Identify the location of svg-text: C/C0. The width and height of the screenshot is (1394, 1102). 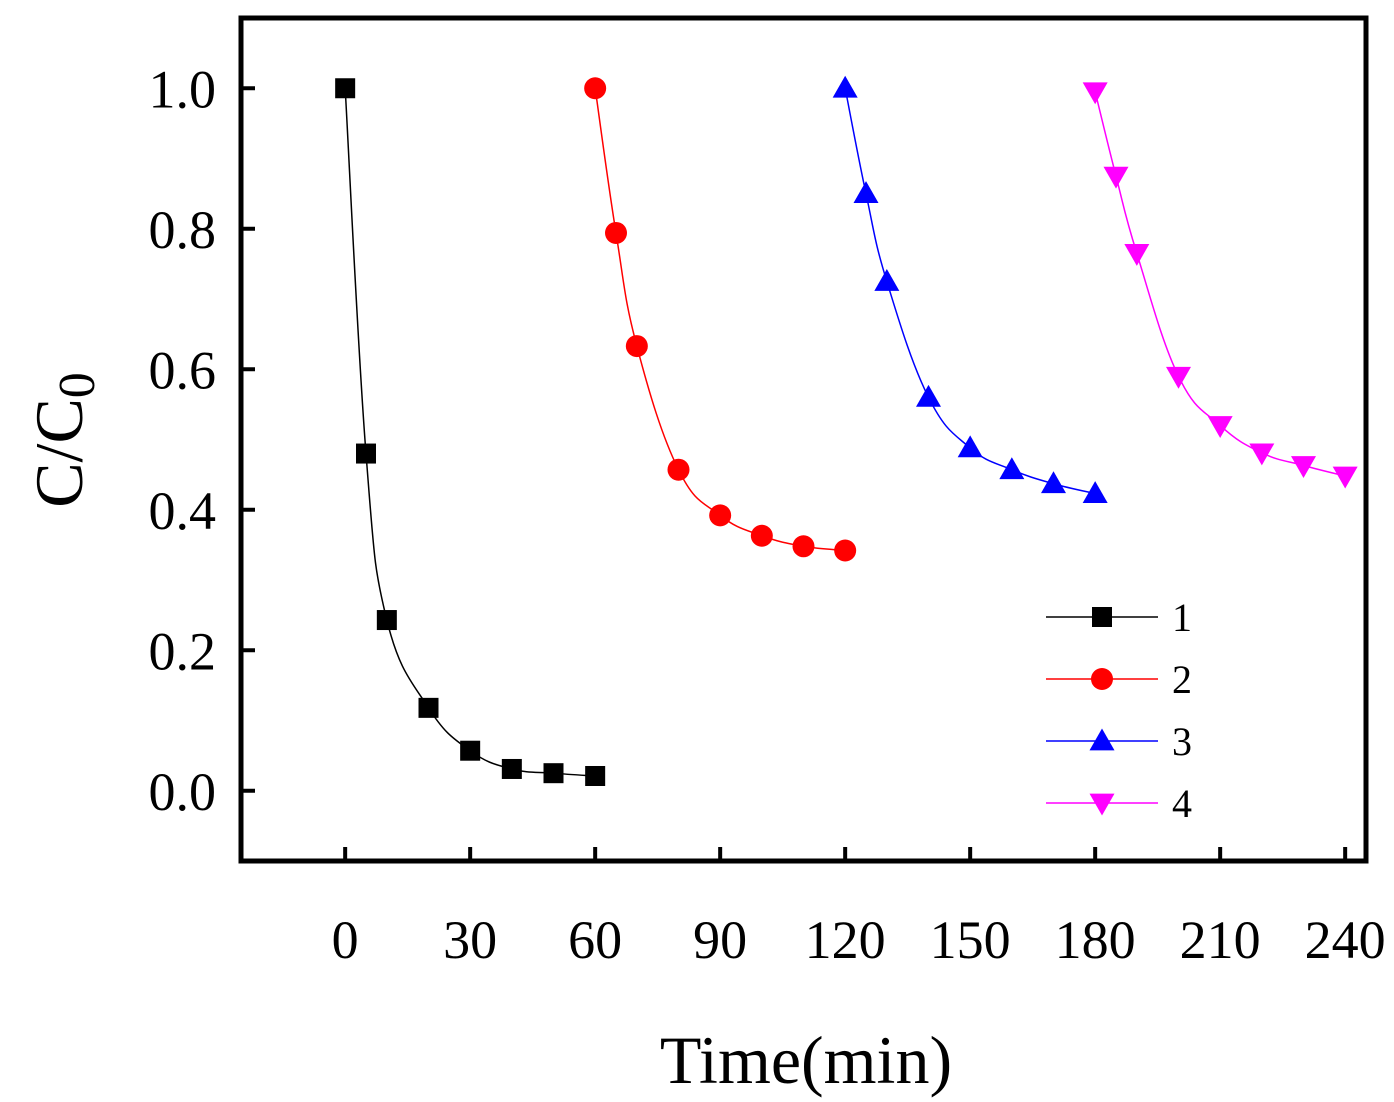
(63, 440).